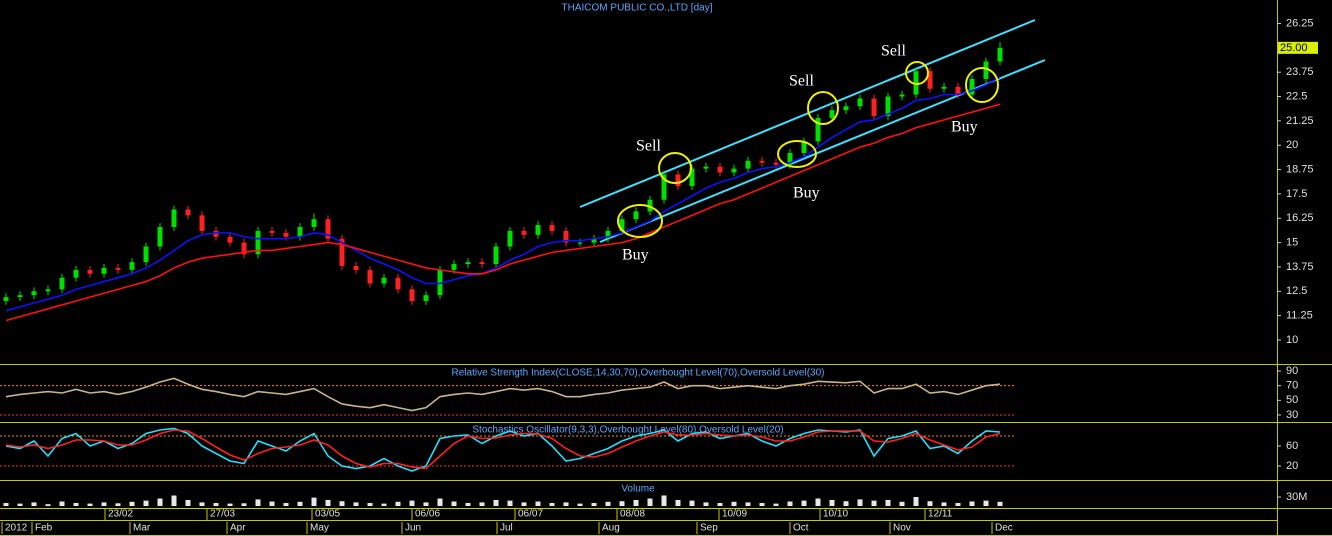 Image resolution: width=1332 pixels, height=536 pixels. Describe the element at coordinates (1300, 267) in the screenshot. I see `y-tick-label: 13.75` at that location.